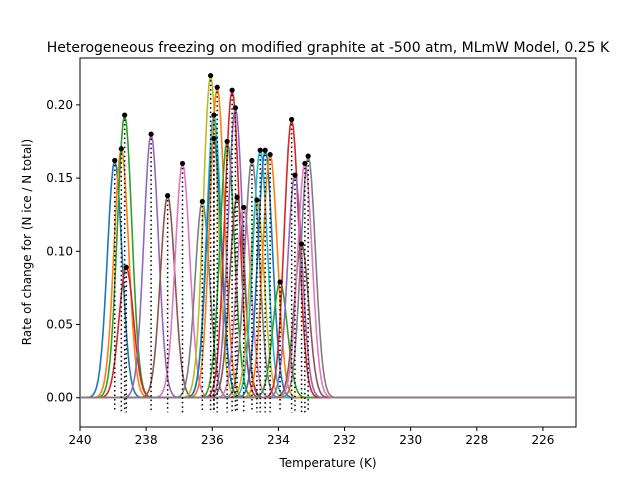 The width and height of the screenshot is (640, 480). Describe the element at coordinates (59, 105) in the screenshot. I see `y-tick-label: 0.20` at that location.